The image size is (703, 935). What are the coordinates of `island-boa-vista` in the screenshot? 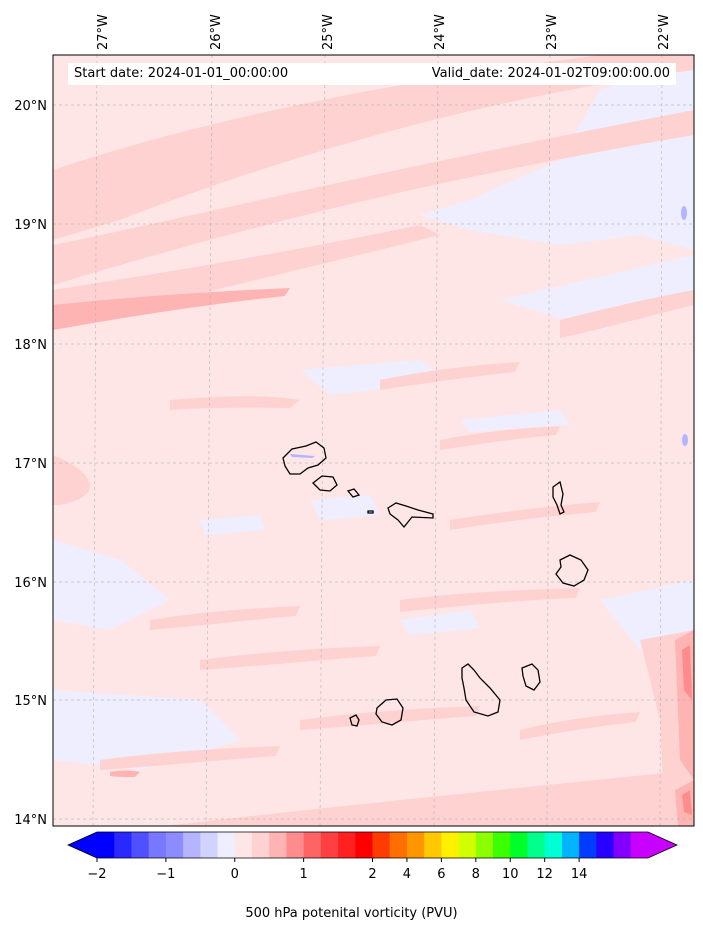 It's located at (572, 570).